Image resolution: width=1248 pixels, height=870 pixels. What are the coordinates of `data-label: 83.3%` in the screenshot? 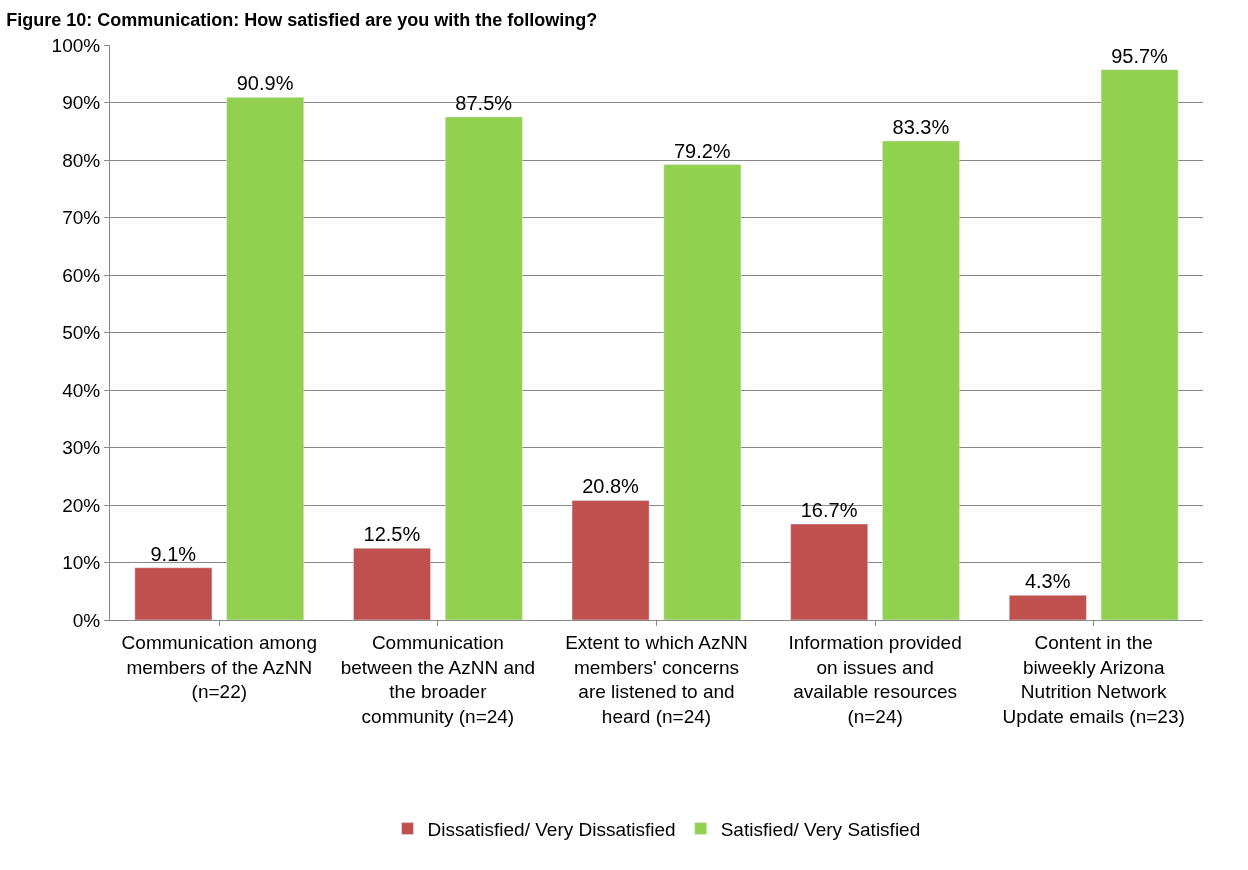 It's located at (921, 127).